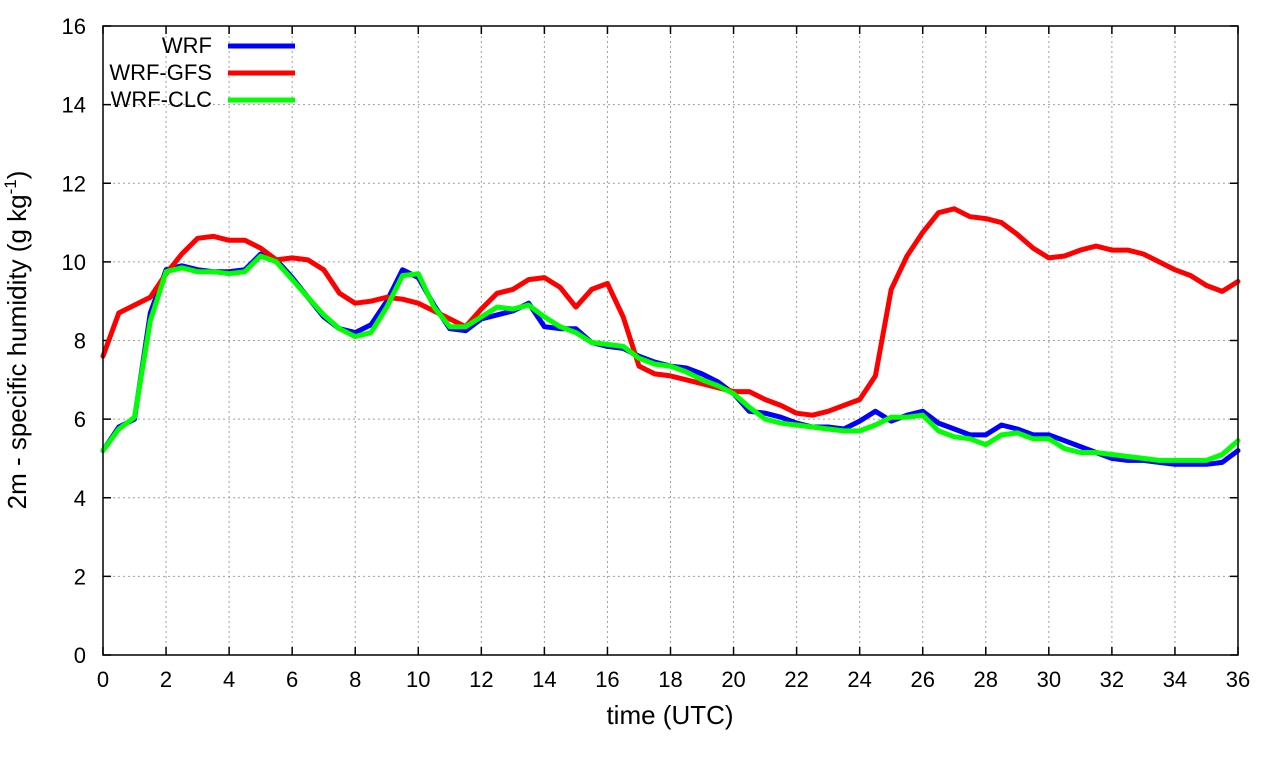  Describe the element at coordinates (922, 679) in the screenshot. I see `x-tick-label: 26` at that location.